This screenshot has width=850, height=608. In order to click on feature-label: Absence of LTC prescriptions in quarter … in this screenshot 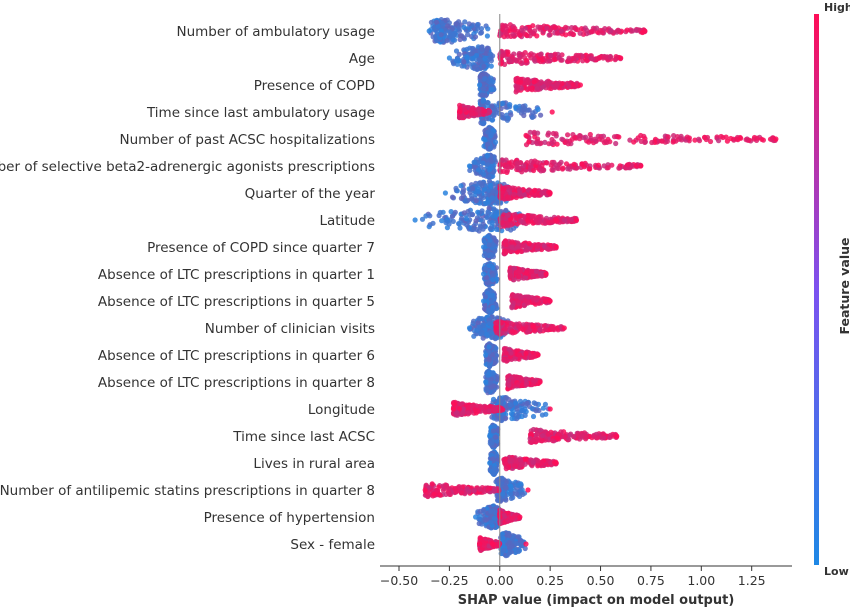, I will do `click(236, 275)`.